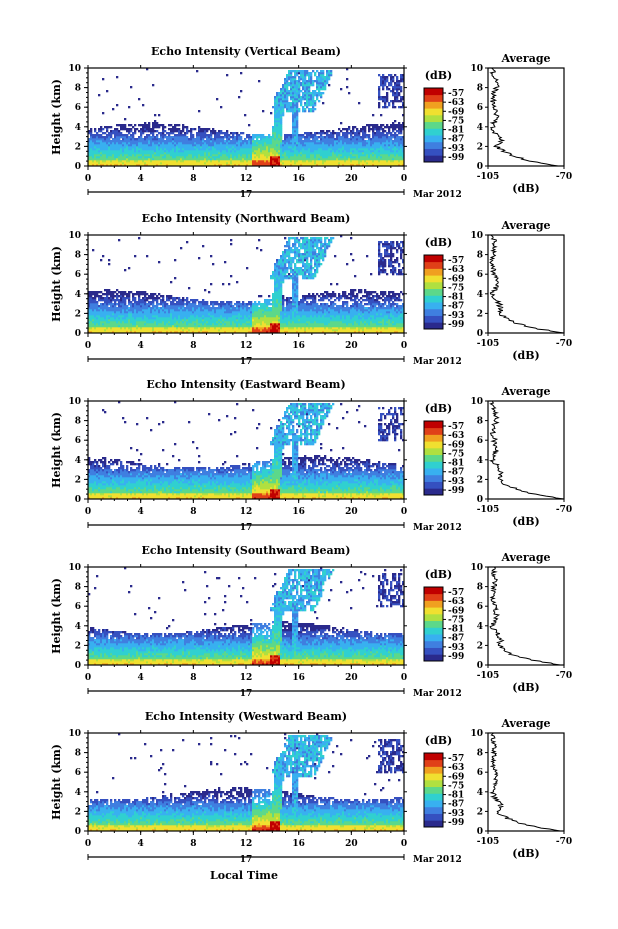  I want to click on panel-title: Echo Intensity (Northward Beam), so click(246, 218).